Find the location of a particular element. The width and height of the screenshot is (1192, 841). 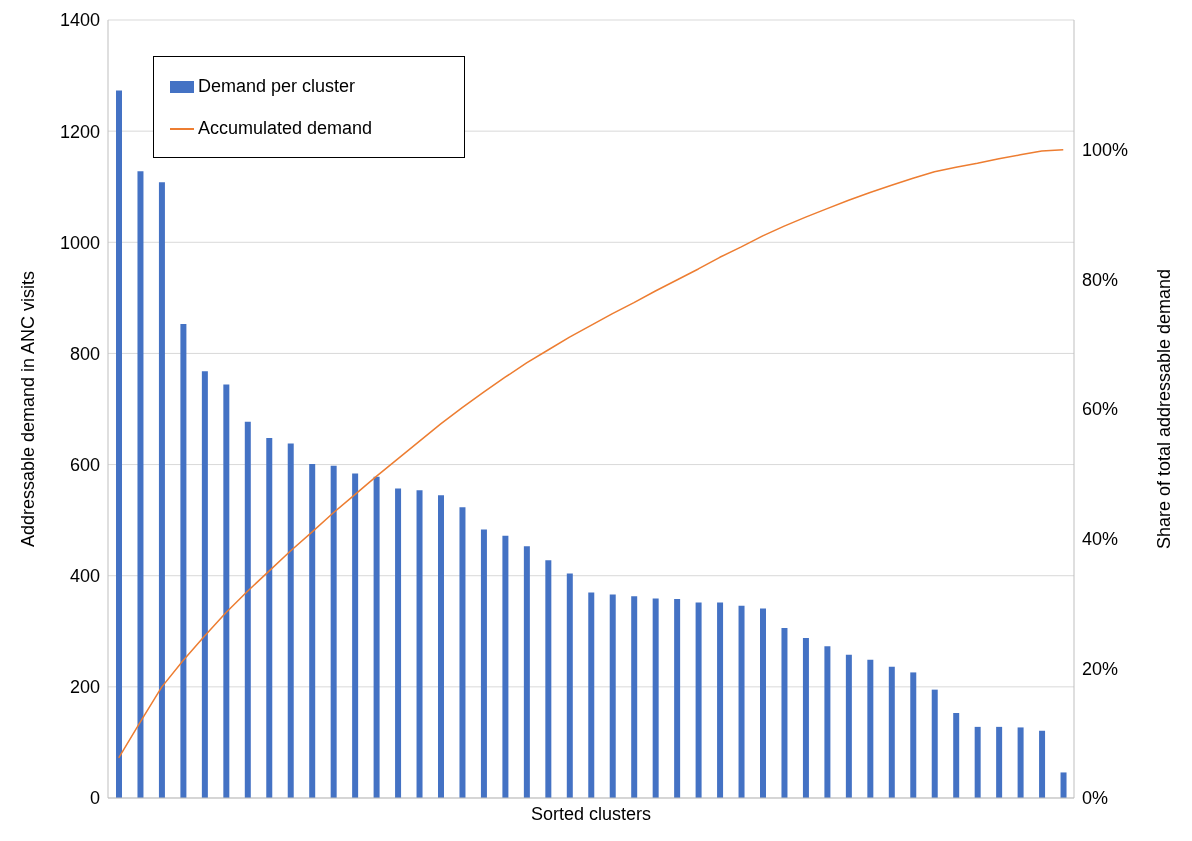

y-tick-label: 1200 is located at coordinates (79, 131).